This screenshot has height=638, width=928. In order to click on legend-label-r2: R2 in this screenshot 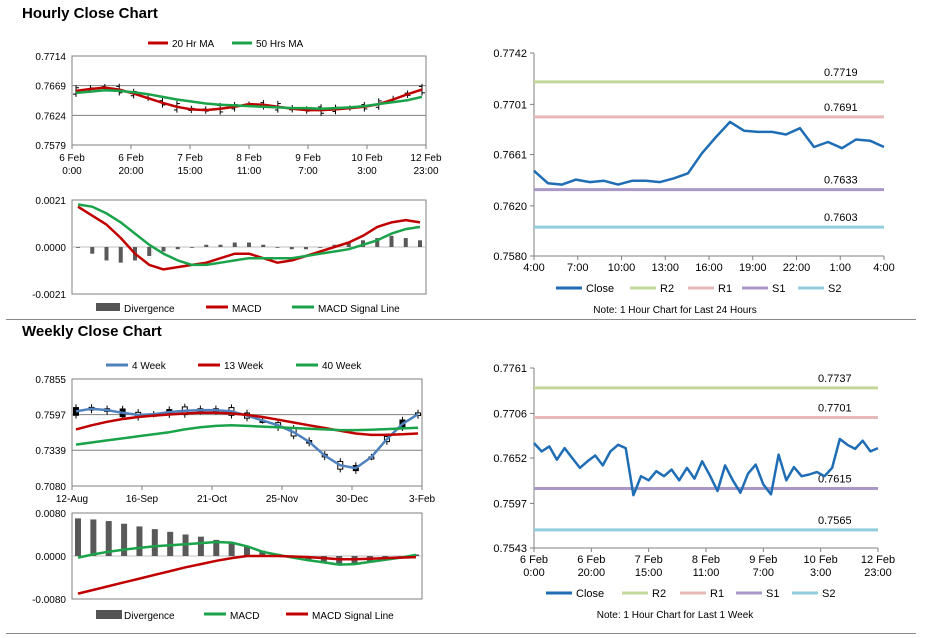, I will do `click(667, 289)`.